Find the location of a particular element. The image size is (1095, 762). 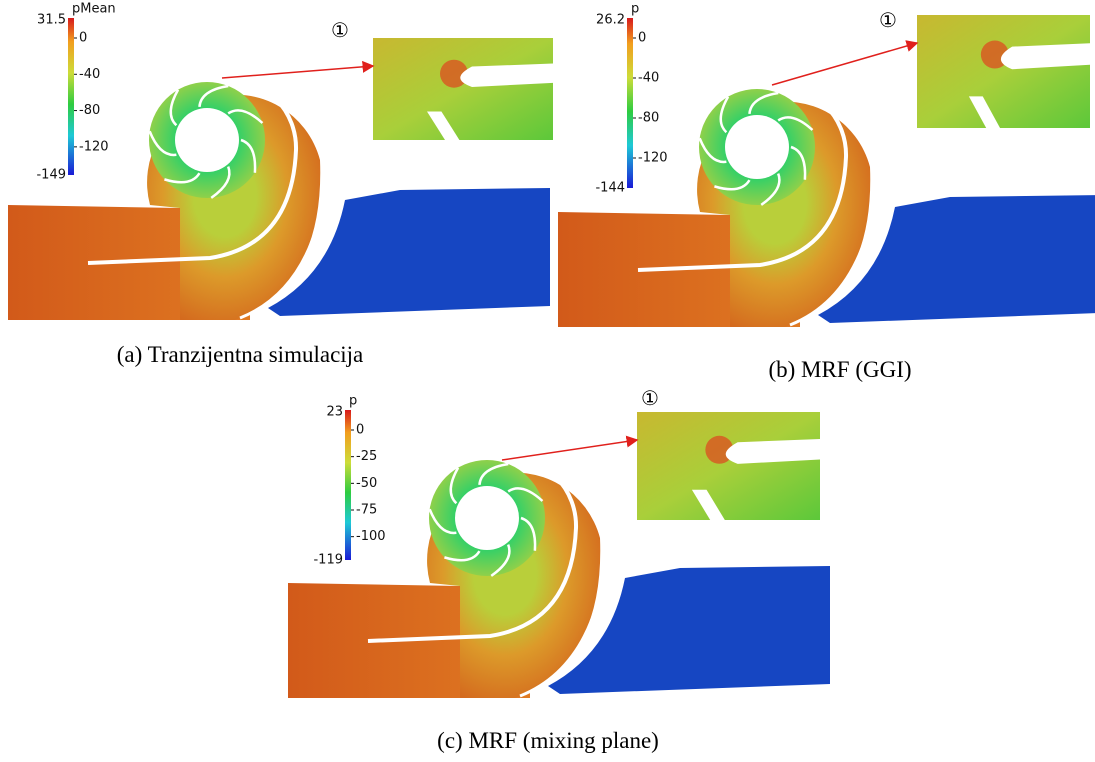

caption: (c) MRF (mixing plane) is located at coordinates (548, 740).